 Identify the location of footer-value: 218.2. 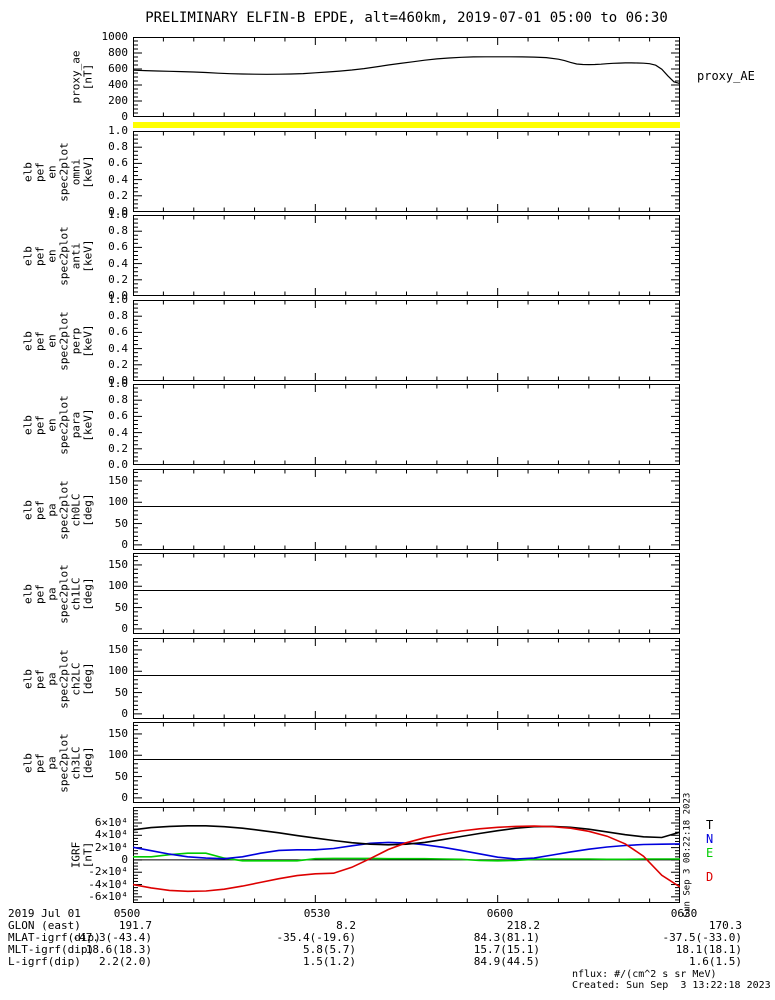
(523, 925).